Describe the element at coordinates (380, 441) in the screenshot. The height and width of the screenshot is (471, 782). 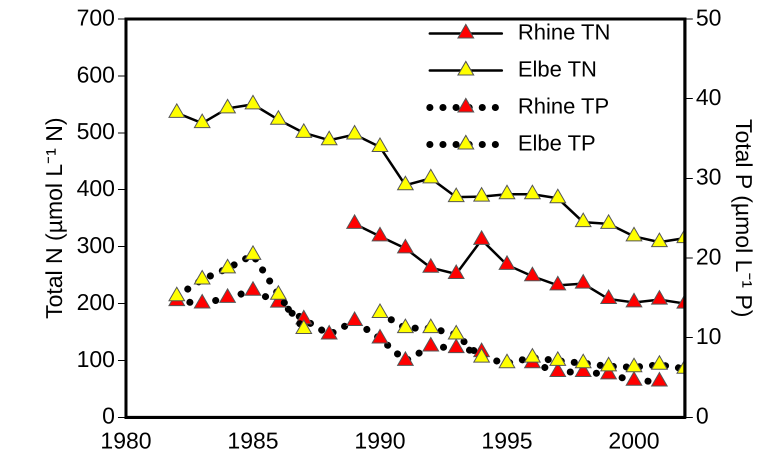
I see `x-tick-label: 1990` at that location.